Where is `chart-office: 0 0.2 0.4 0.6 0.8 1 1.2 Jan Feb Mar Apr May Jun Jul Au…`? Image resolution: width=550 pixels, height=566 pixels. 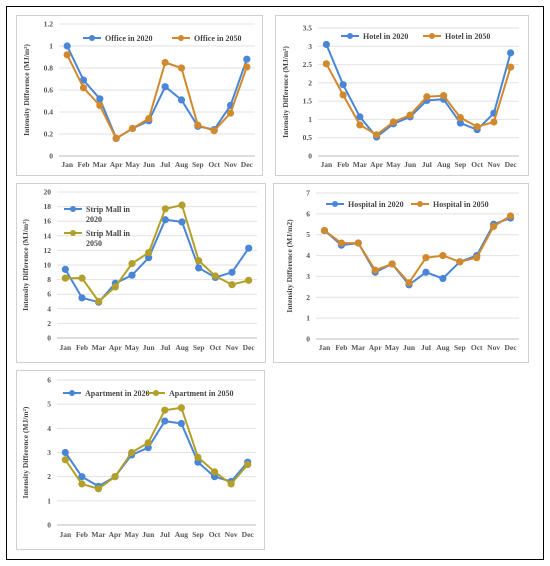
chart-office: 0 0.2 0.4 0.6 0.8 1 1.2 Jan Feb Mar Apr May Jun Jul Au… is located at coordinates (138, 94).